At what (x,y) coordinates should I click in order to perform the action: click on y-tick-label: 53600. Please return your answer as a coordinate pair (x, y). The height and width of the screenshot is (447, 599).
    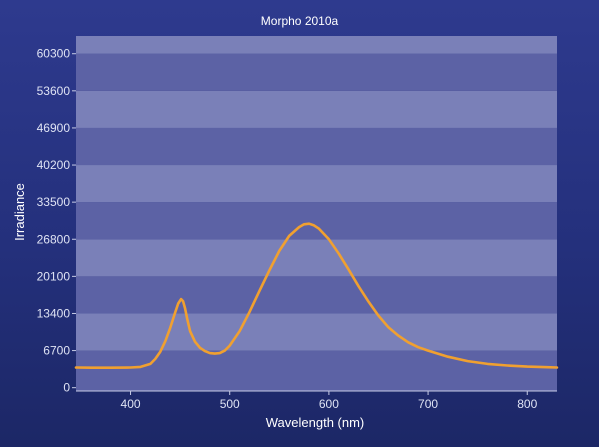
    Looking at the image, I should click on (54, 91).